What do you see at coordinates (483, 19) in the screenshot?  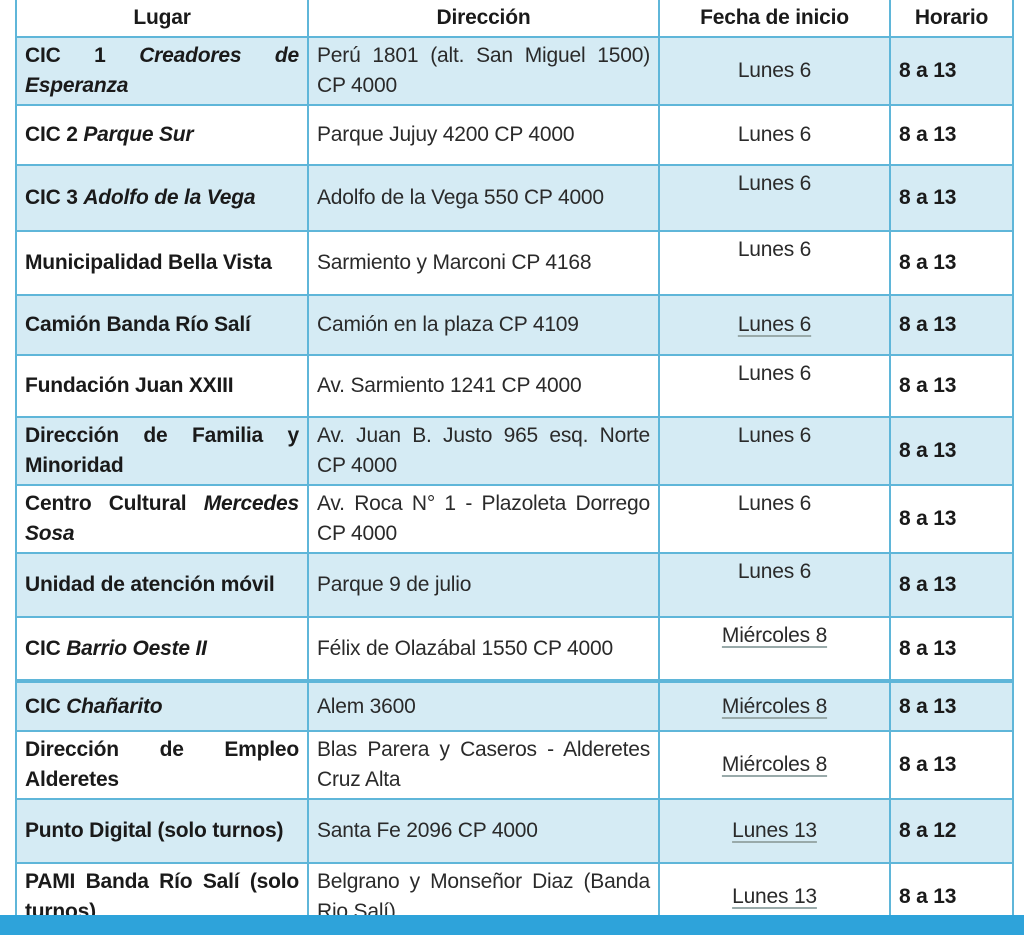 I see `header-direccion: Dirección` at bounding box center [483, 19].